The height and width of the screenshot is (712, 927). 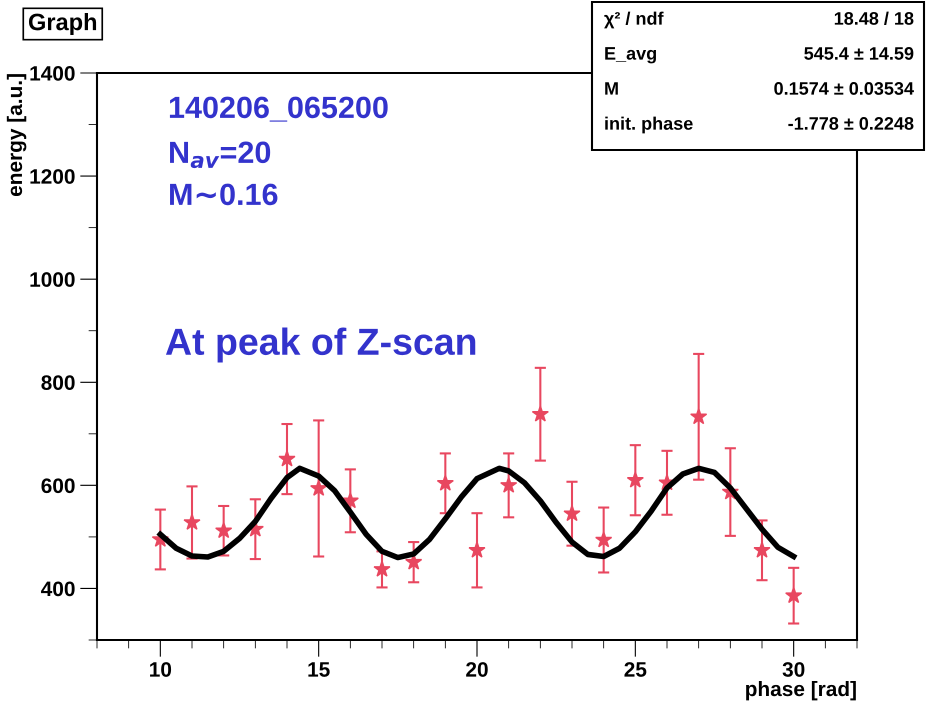 I want to click on x-tick-label: 10, so click(x=161, y=669).